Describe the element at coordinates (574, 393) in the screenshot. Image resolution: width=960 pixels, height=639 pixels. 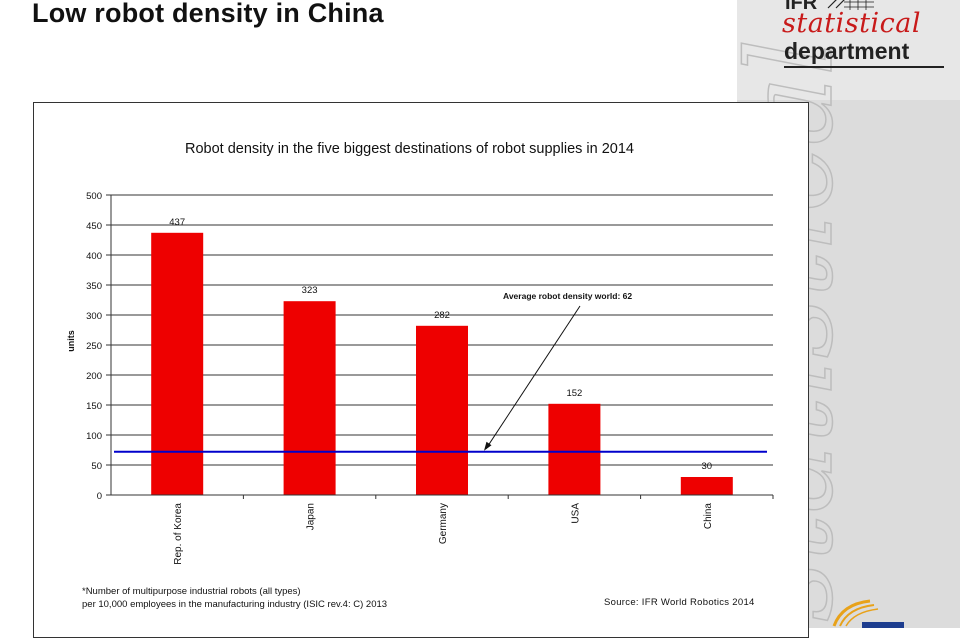
I see `data-label-3: 152` at that location.